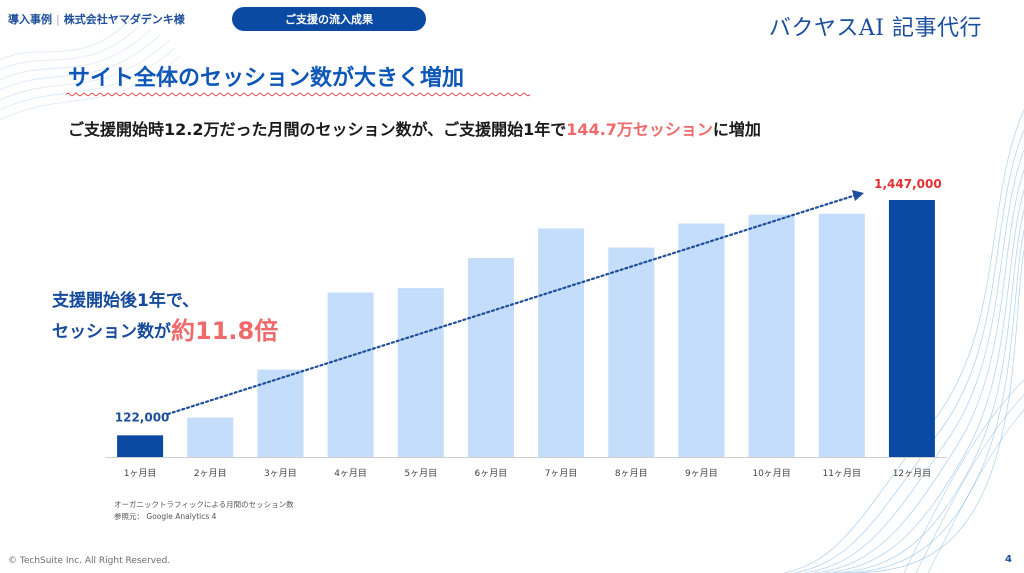  I want to click on page-number: 4, so click(1008, 559).